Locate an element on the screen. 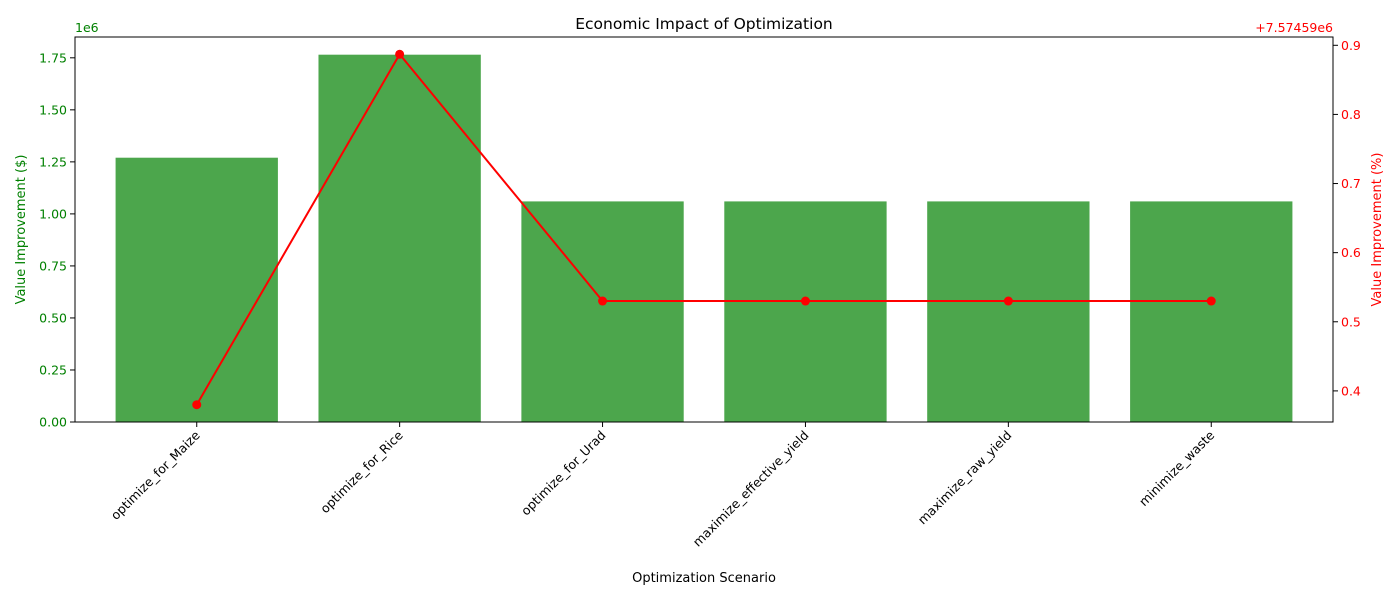 The width and height of the screenshot is (1400, 600). line-point-maximize_raw_yield is located at coordinates (1008, 301).